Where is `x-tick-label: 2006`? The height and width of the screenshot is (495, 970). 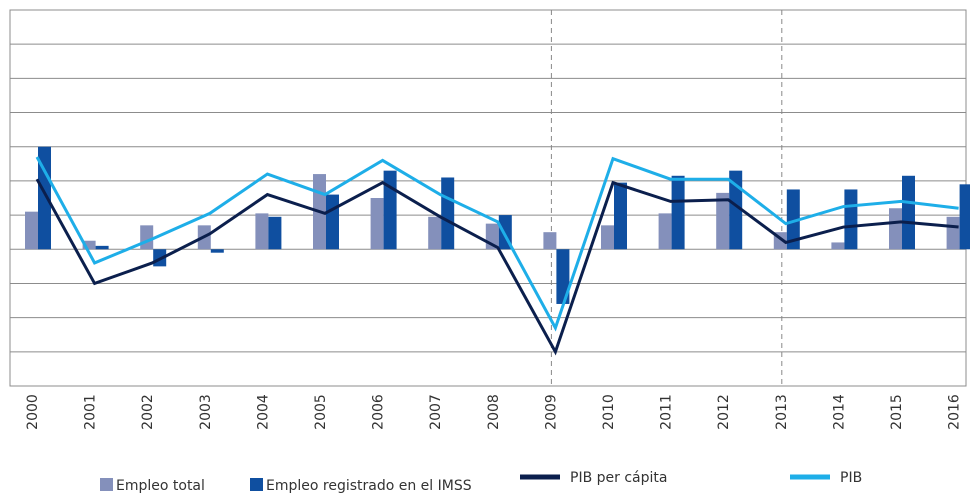 x-tick-label: 2006 is located at coordinates (379, 412).